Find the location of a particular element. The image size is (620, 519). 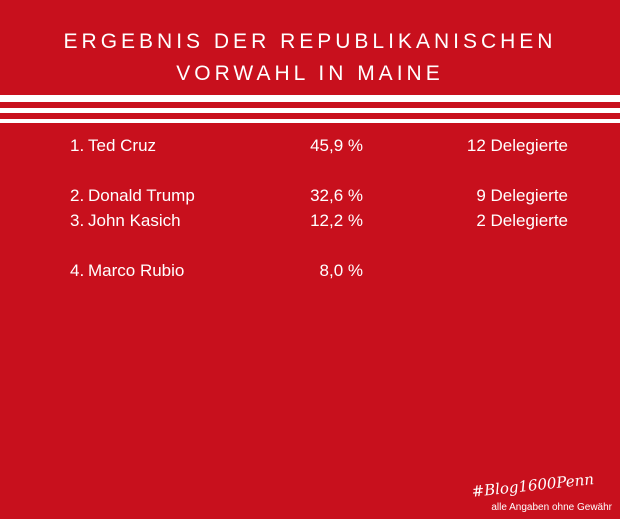

result-rank: 4. is located at coordinates (77, 270).